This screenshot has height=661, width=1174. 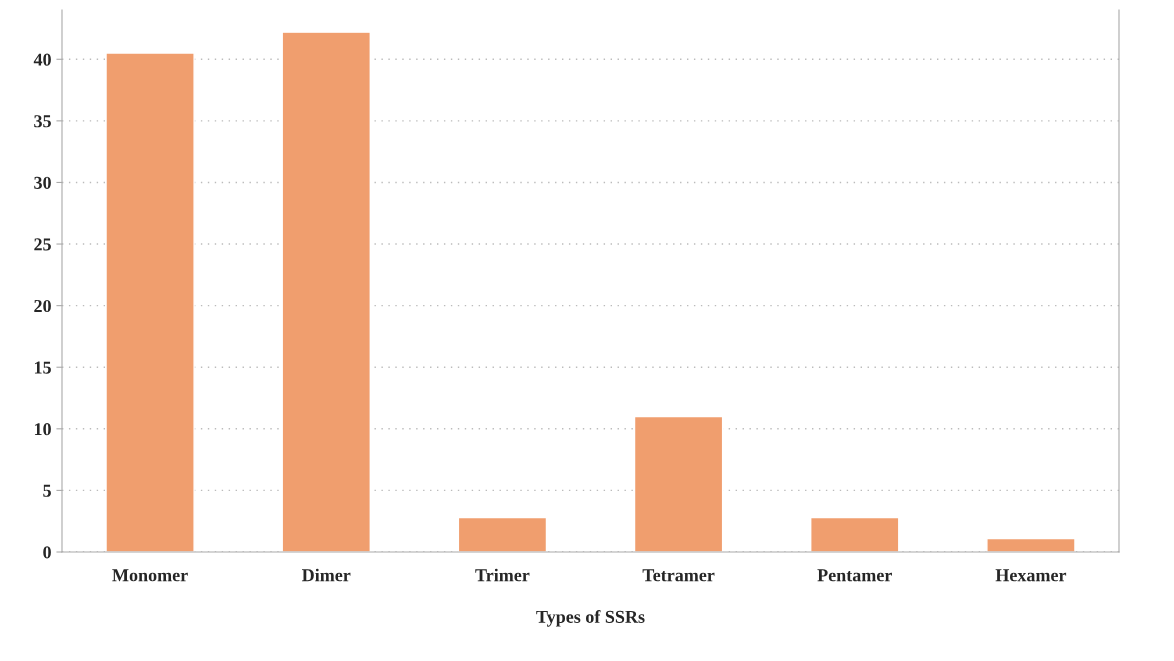 I want to click on y-tick-label: 0, so click(x=47, y=552).